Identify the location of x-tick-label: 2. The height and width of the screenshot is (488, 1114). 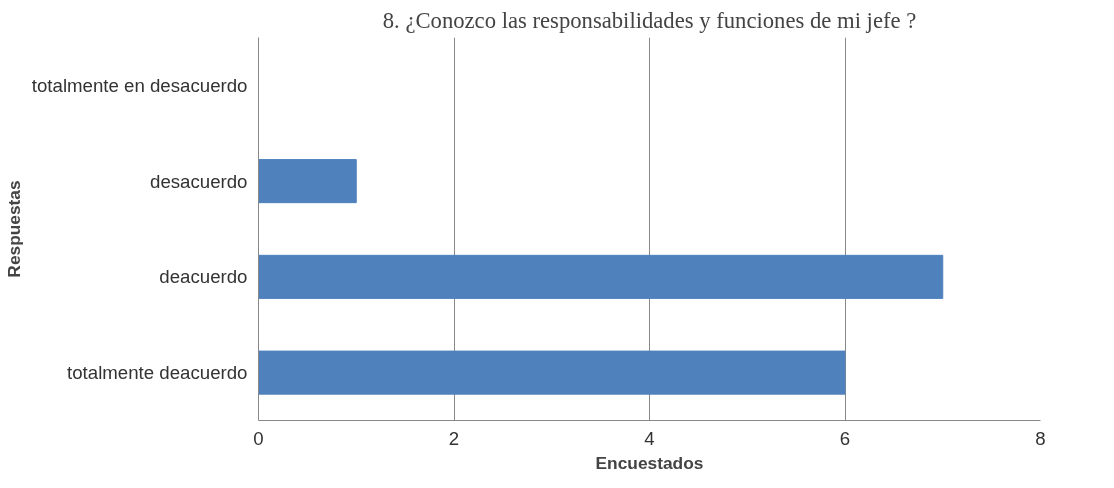
(454, 438).